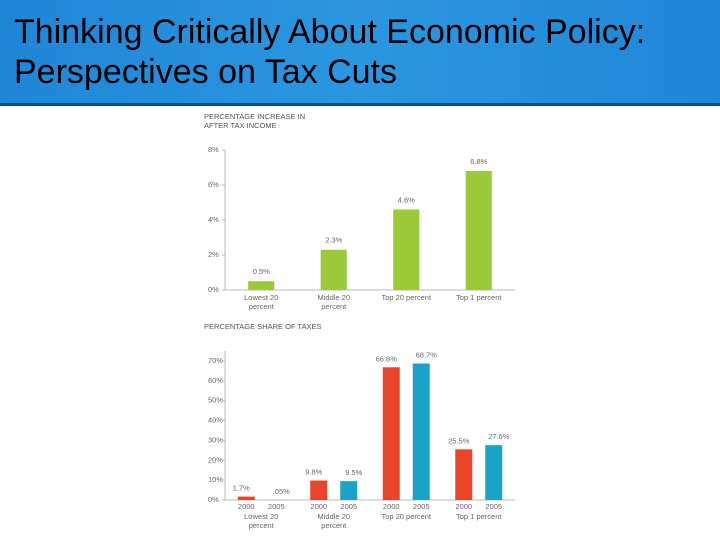 Image resolution: width=720 pixels, height=540 pixels. What do you see at coordinates (313, 472) in the screenshot?
I see `data-label: 9.8%` at bounding box center [313, 472].